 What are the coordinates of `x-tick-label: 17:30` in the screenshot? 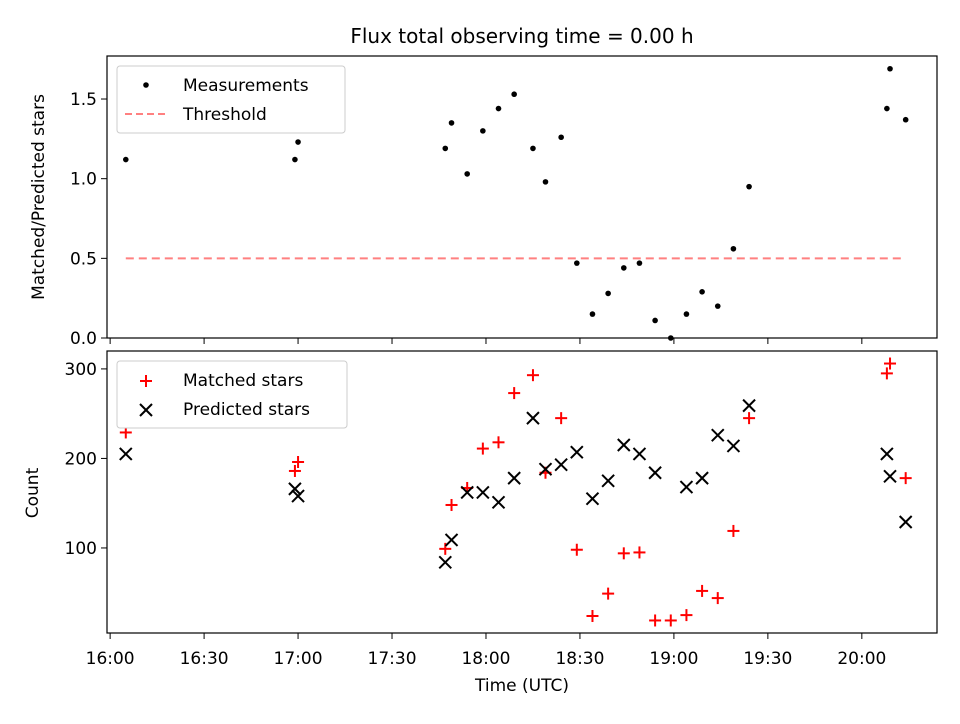 It's located at (392, 659).